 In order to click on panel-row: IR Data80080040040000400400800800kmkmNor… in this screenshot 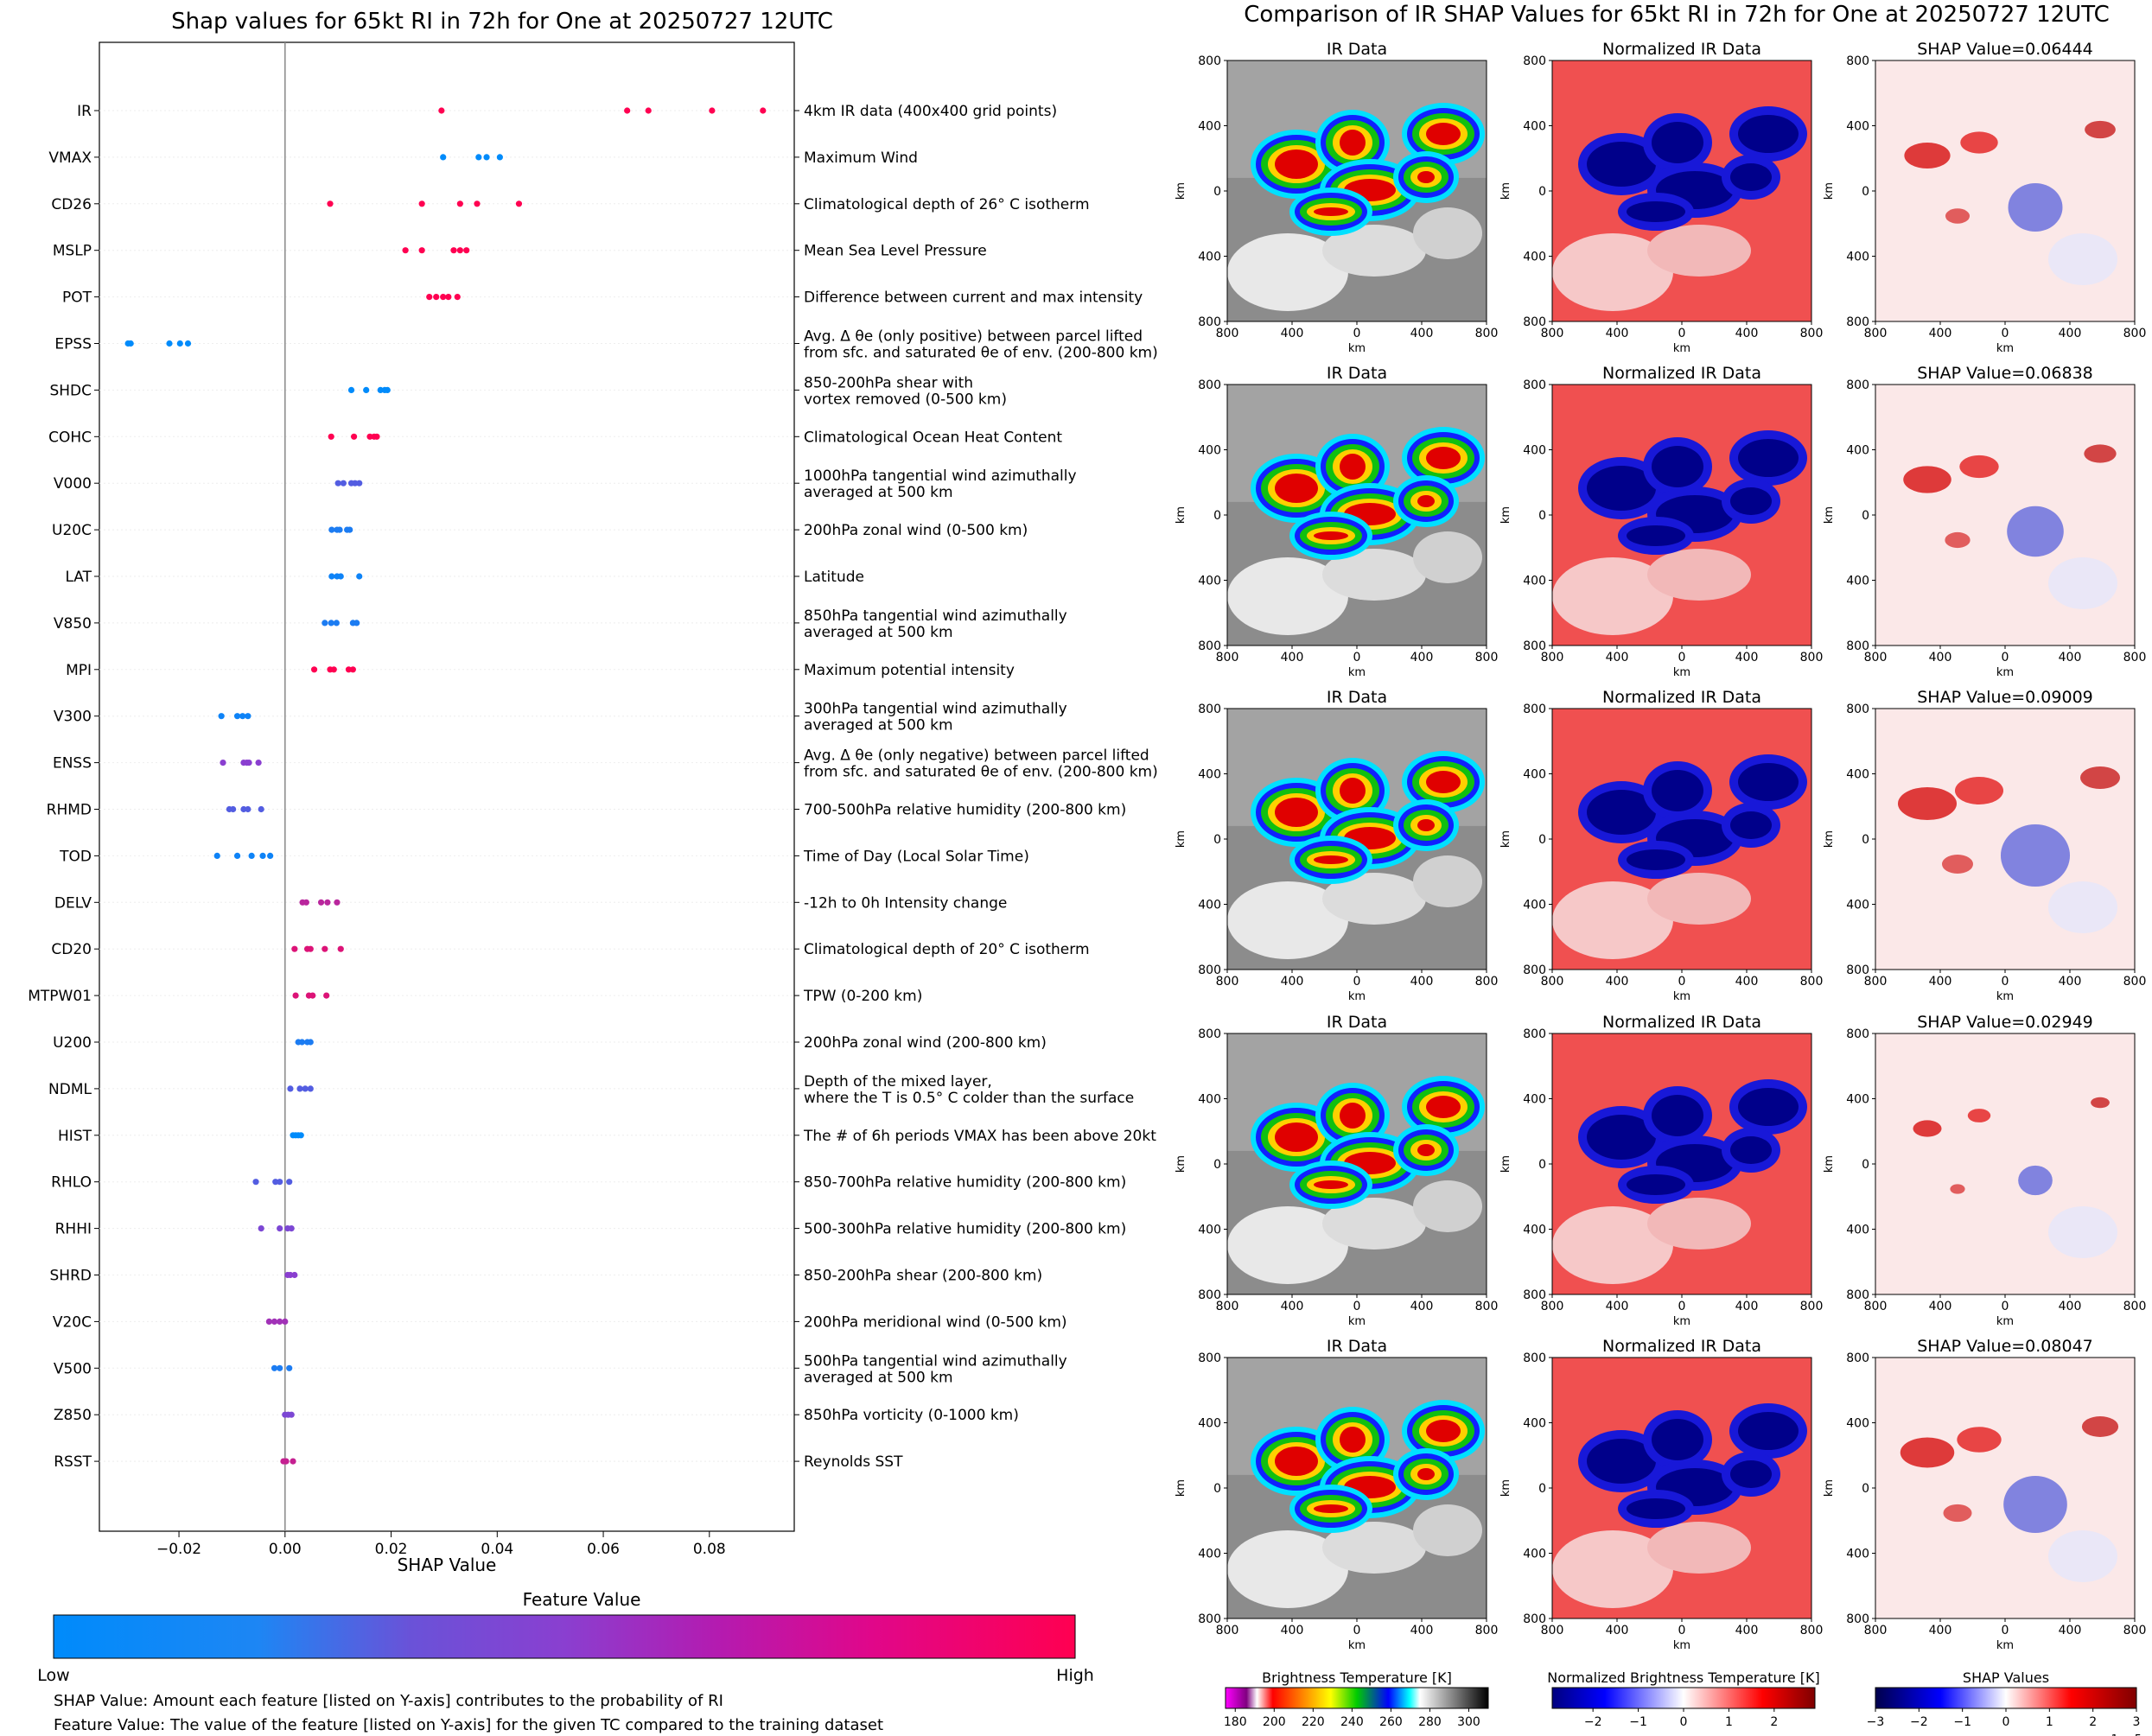, I will do `click(1660, 1494)`.